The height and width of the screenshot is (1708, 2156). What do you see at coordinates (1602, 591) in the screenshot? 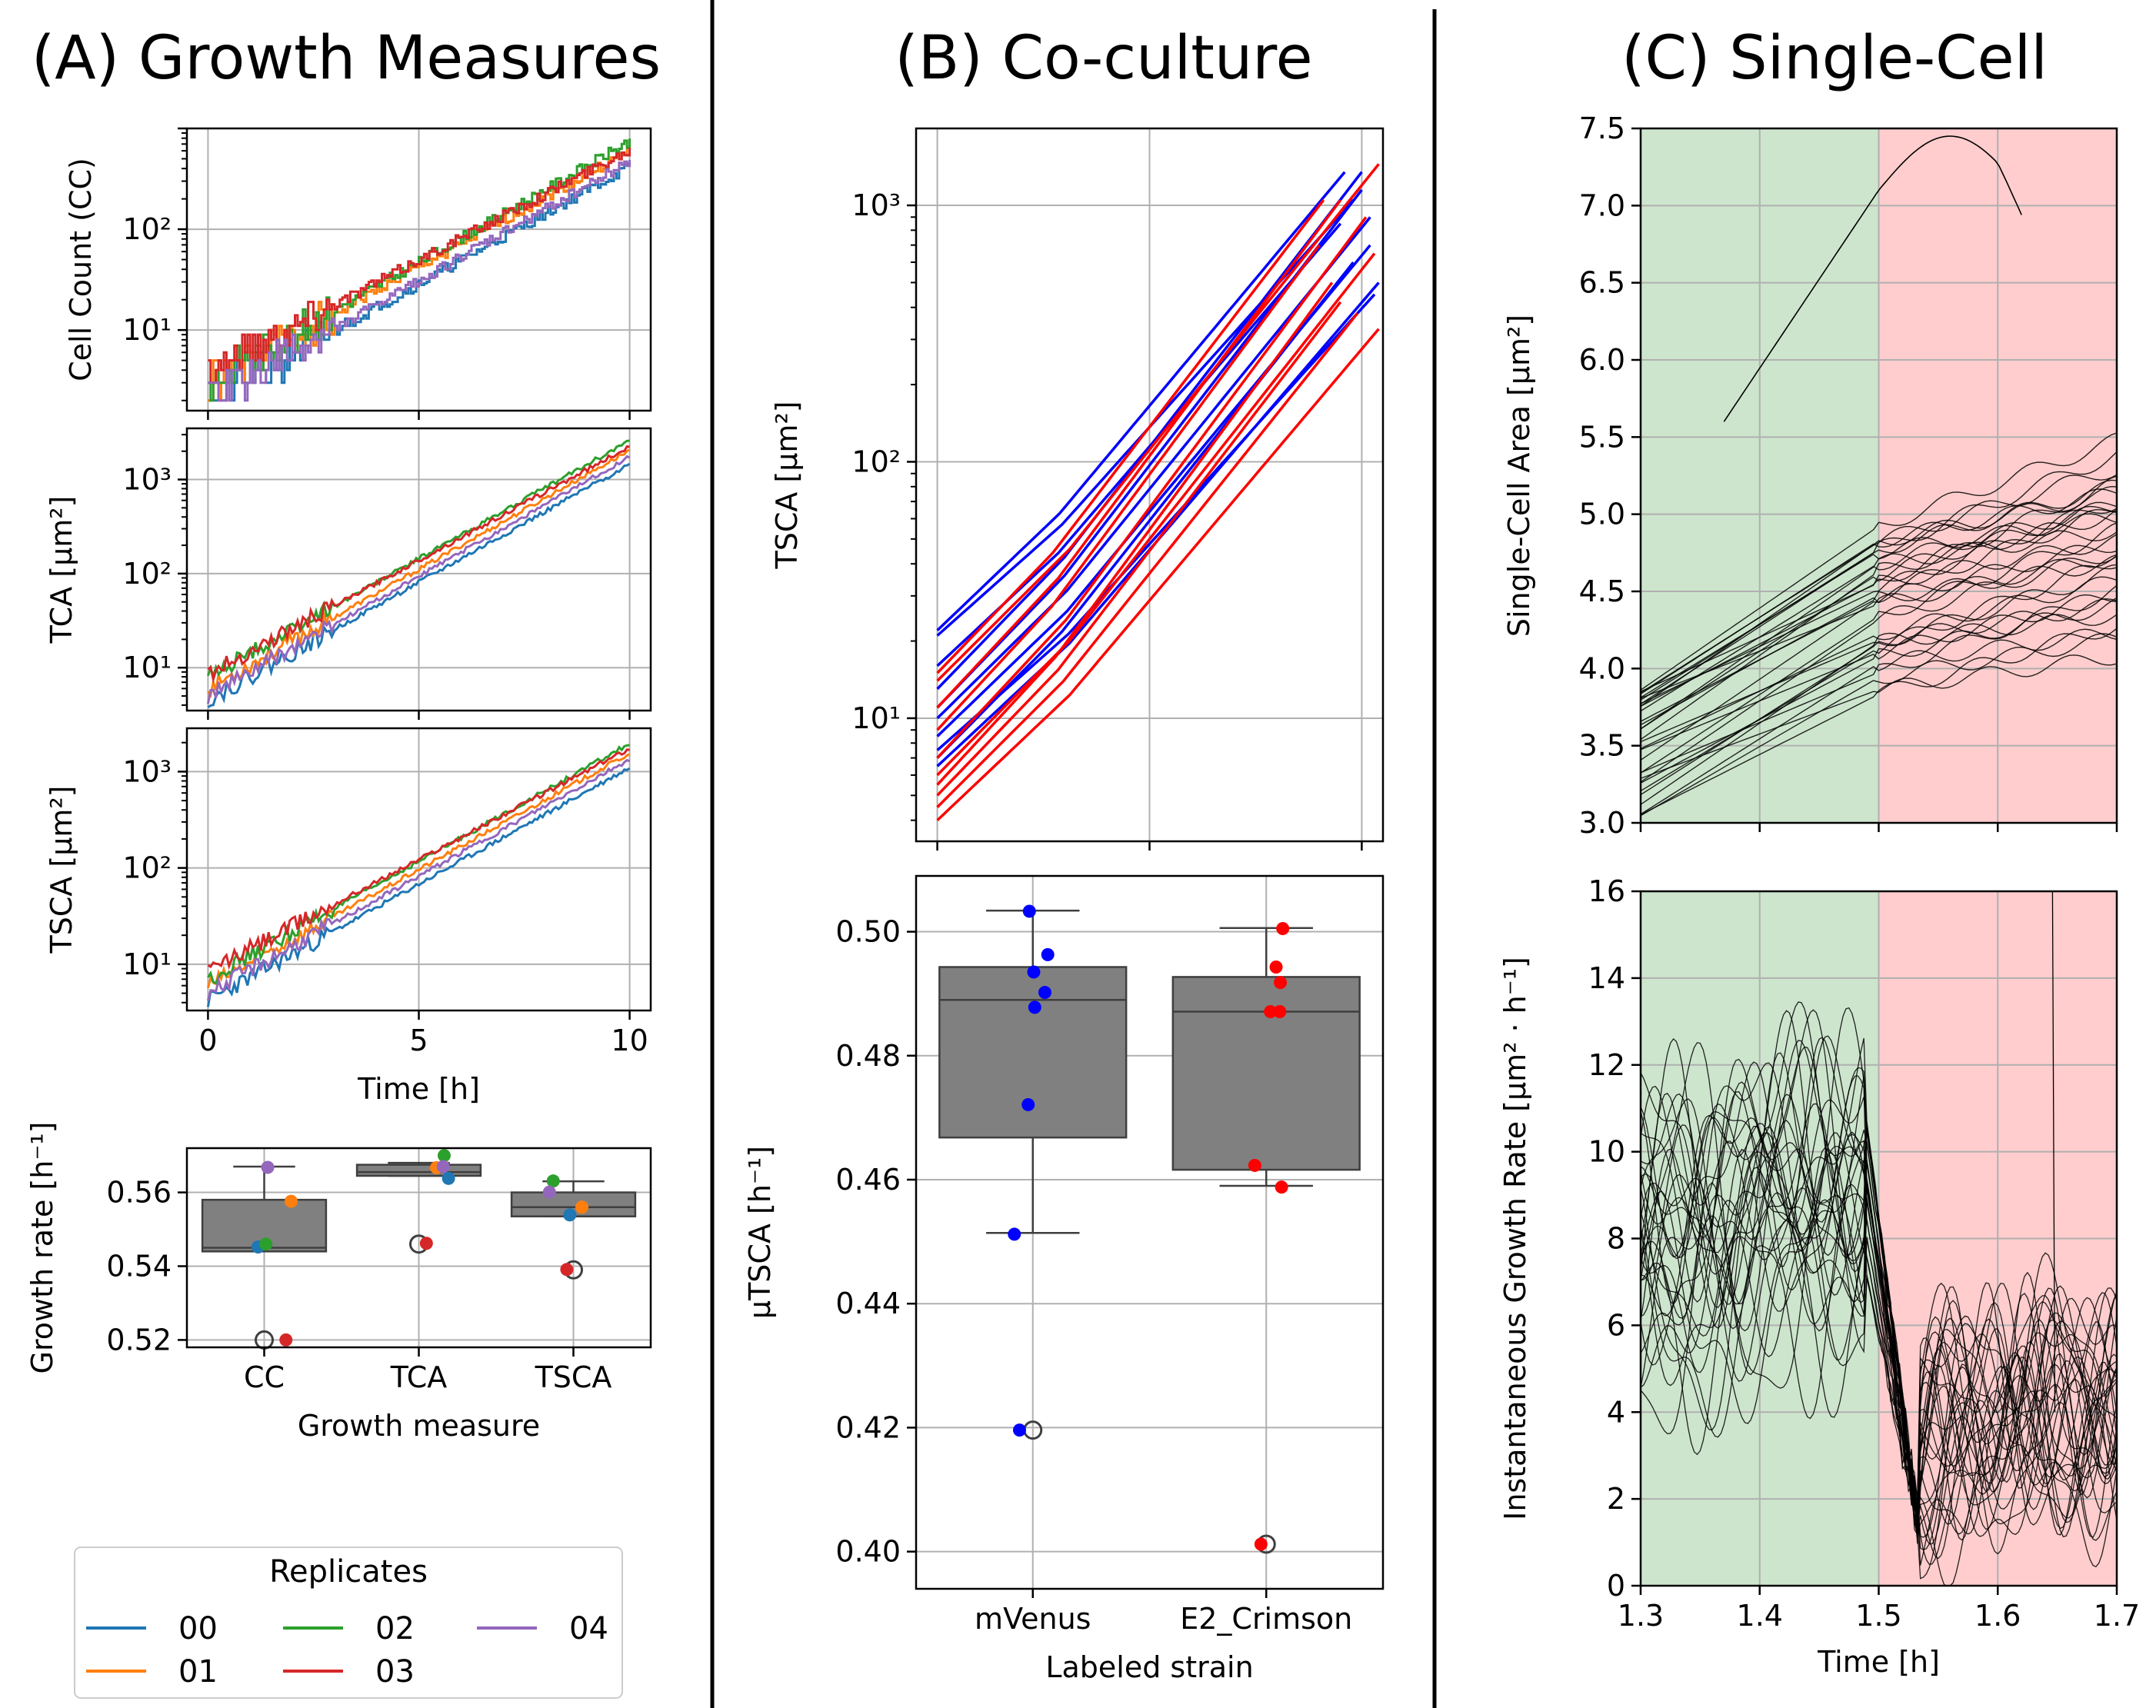
I see `y-tick-label: 4.5` at bounding box center [1602, 591].